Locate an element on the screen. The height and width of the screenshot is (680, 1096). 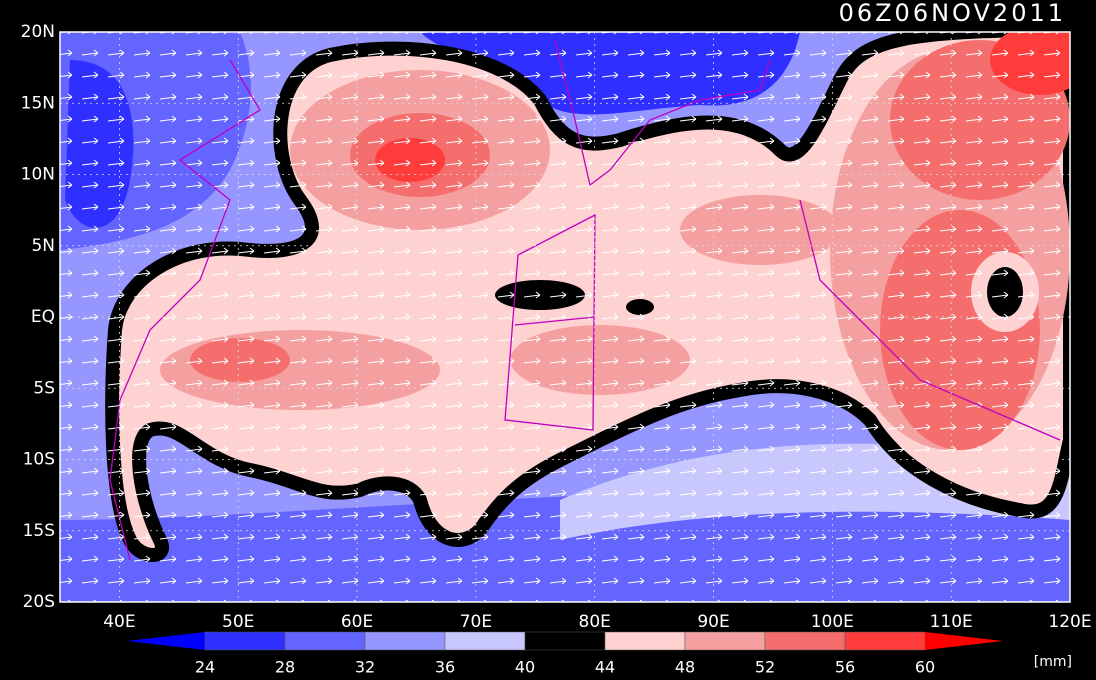
lat-label: 20S is located at coordinates (39, 602).